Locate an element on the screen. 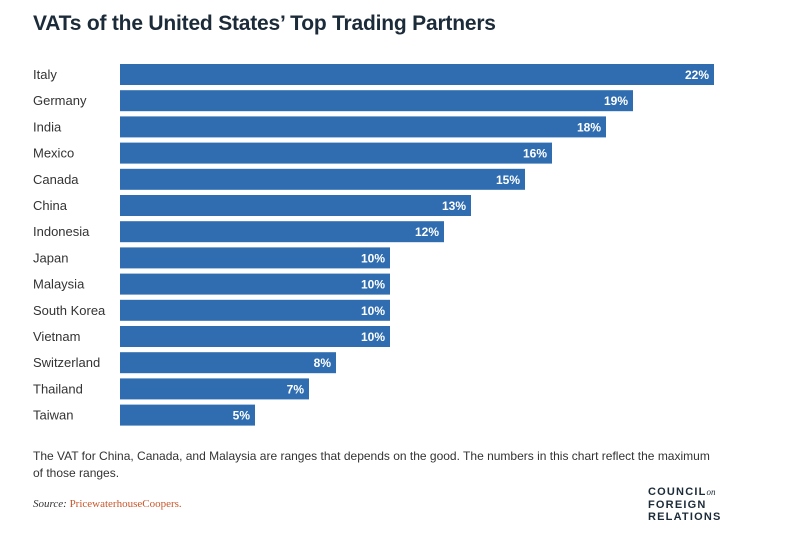  value-label: 19% is located at coordinates (616, 101).